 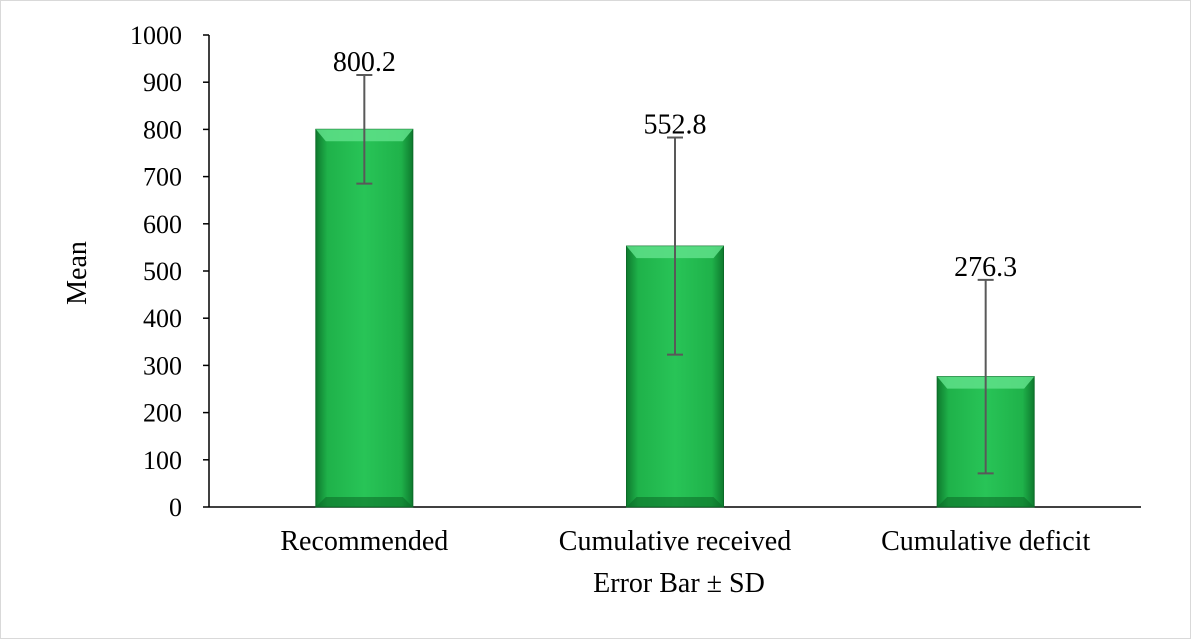 I want to click on x-axis-title: Error Bar ± SD, so click(x=679, y=583).